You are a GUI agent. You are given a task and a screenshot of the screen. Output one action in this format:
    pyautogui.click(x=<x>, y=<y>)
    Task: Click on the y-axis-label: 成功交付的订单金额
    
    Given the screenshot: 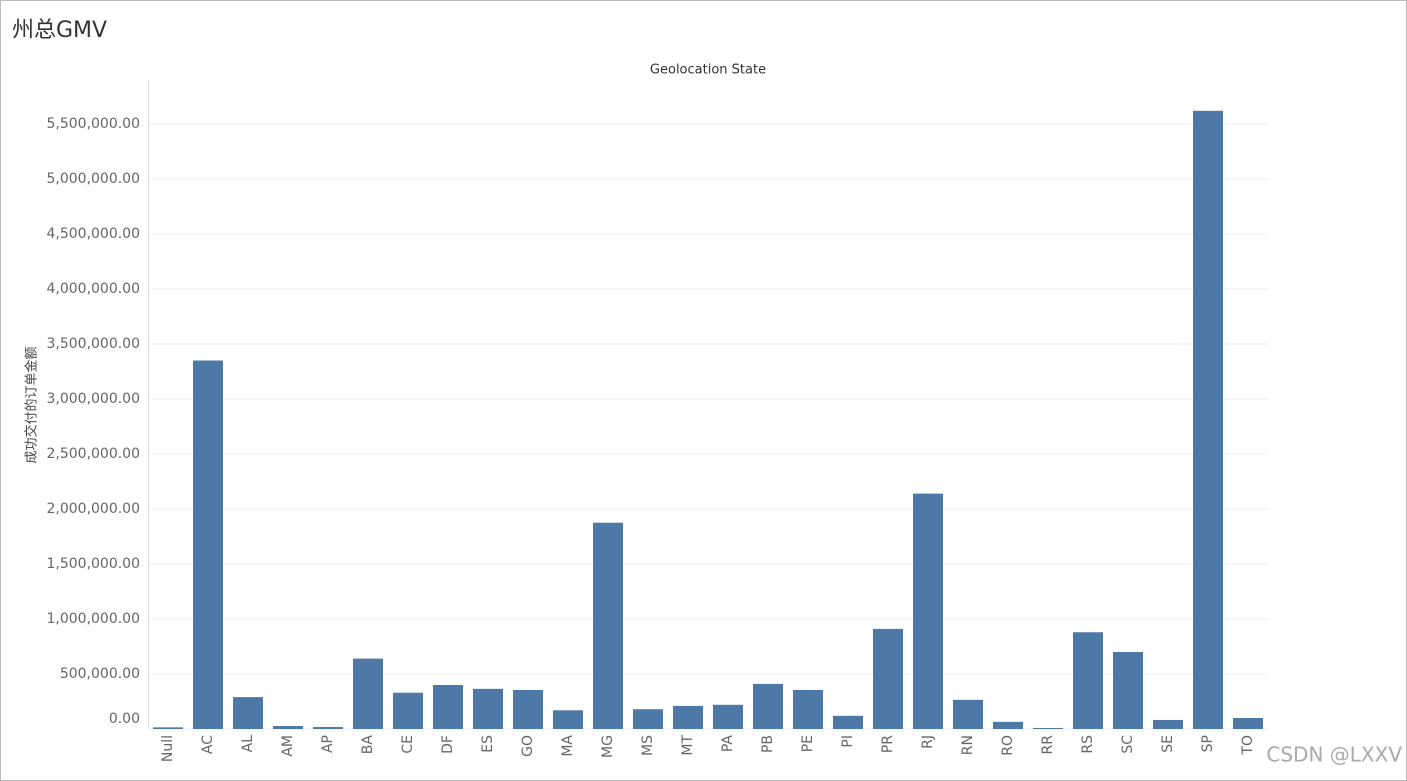 What is the action you would take?
    pyautogui.click(x=32, y=404)
    